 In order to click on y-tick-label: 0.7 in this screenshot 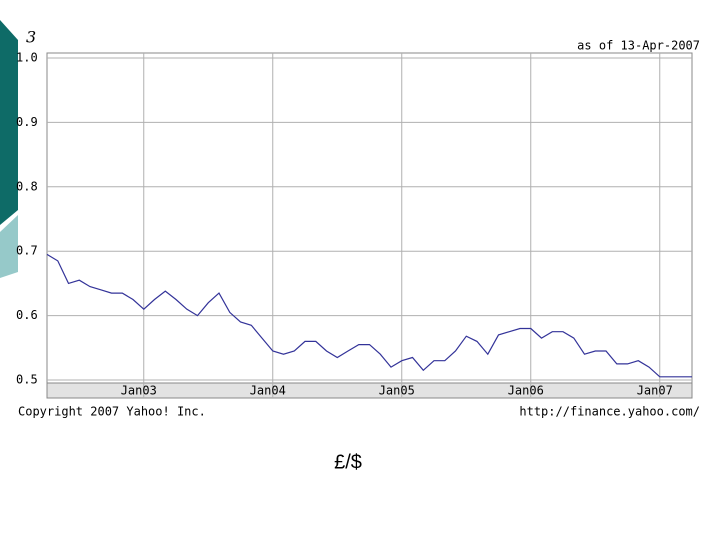, I will do `click(27, 251)`.